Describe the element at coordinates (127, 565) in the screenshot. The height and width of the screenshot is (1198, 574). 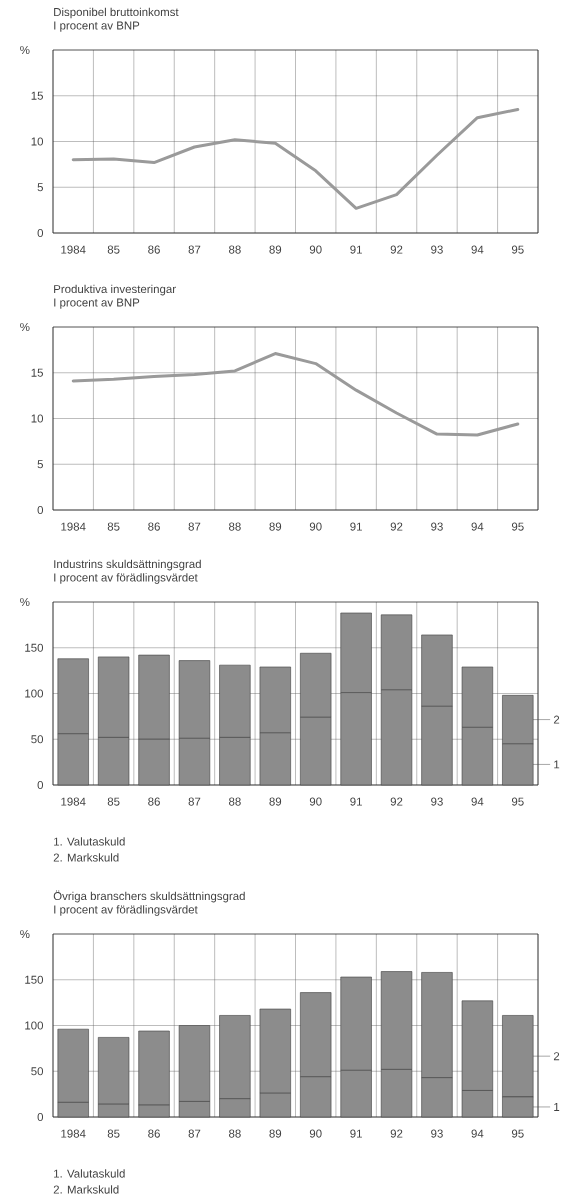
I see `chart-title: Industrins skuldsättningsgrad` at that location.